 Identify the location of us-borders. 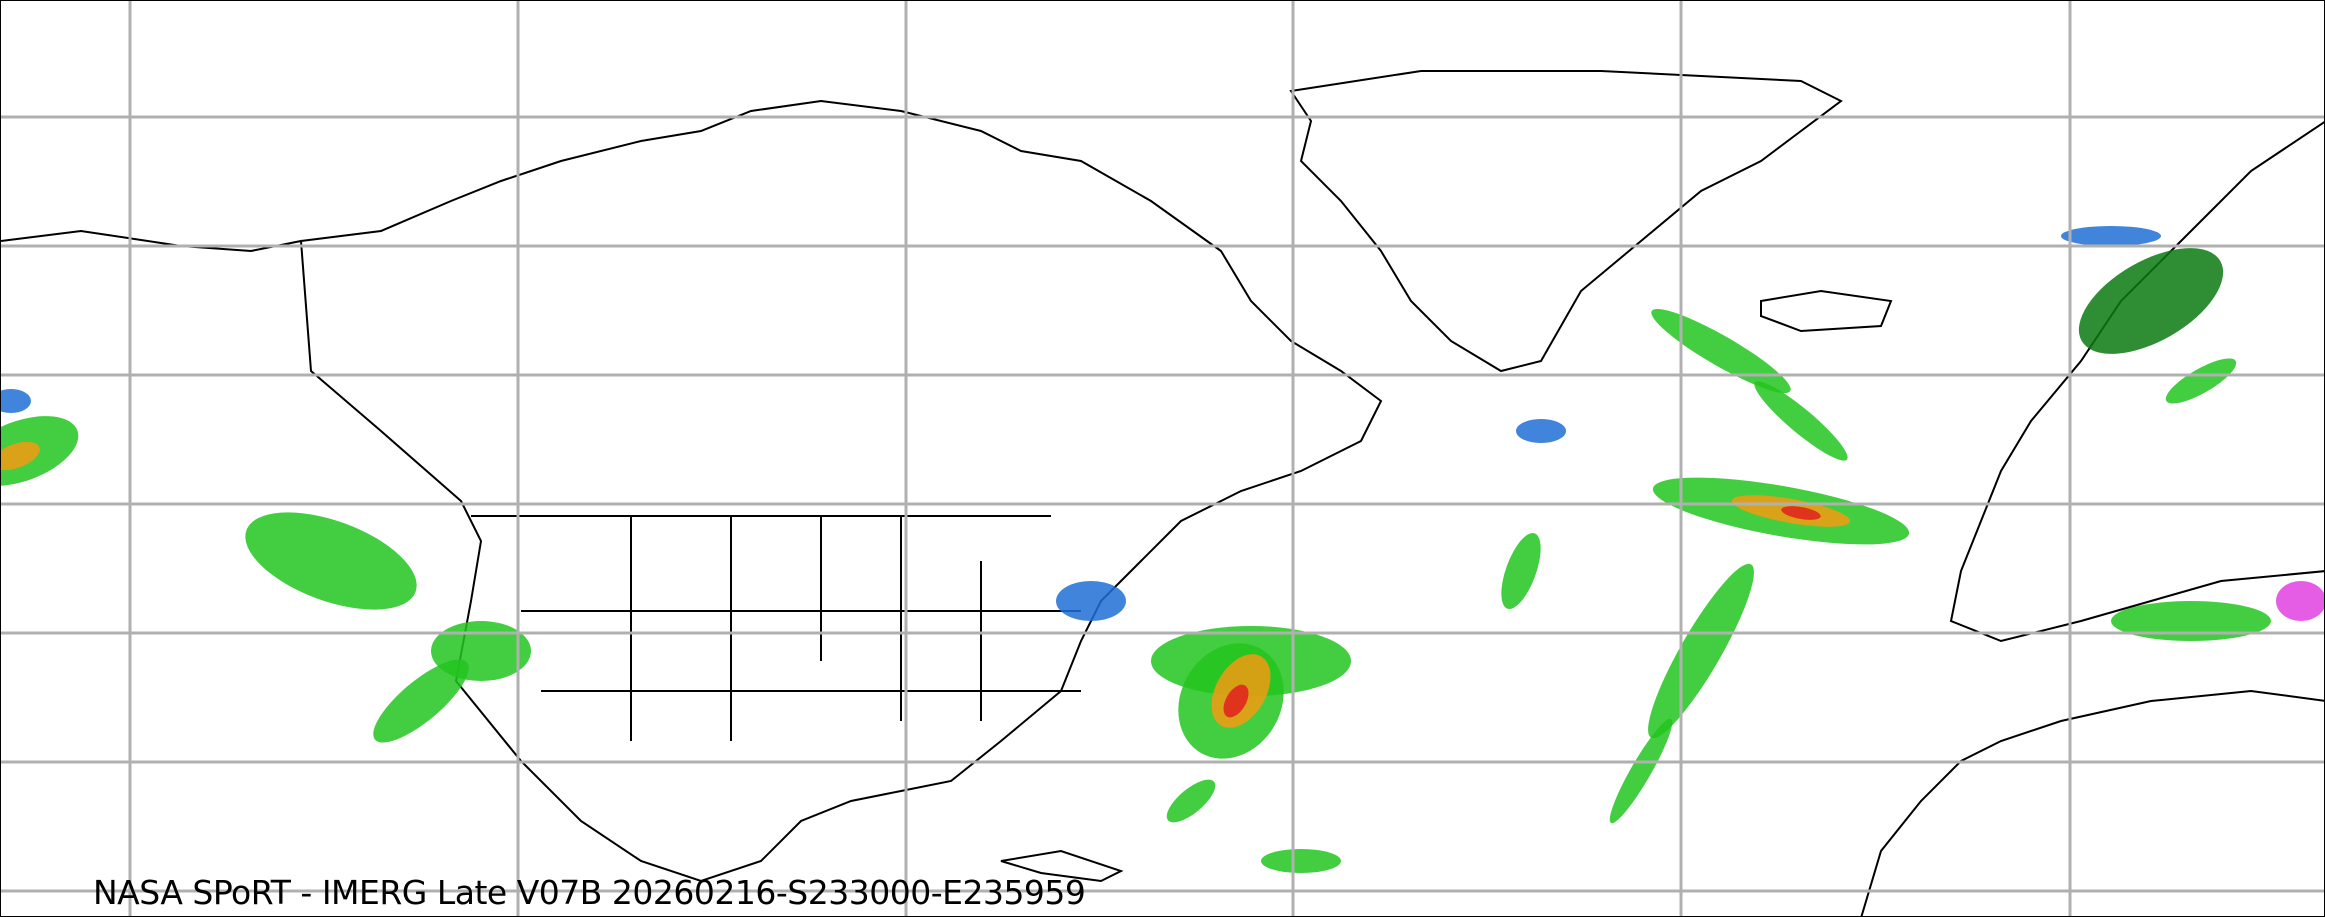
(776, 628).